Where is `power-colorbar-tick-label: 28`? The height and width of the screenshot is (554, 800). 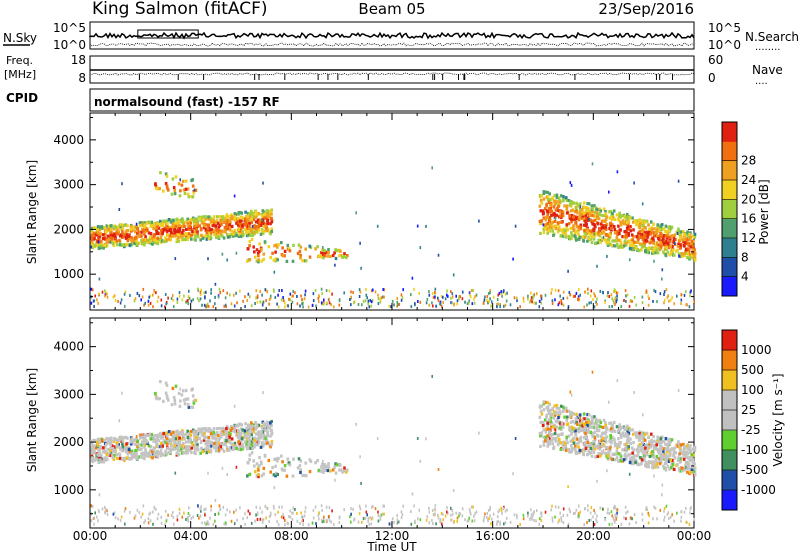 power-colorbar-tick-label: 28 is located at coordinates (748, 161).